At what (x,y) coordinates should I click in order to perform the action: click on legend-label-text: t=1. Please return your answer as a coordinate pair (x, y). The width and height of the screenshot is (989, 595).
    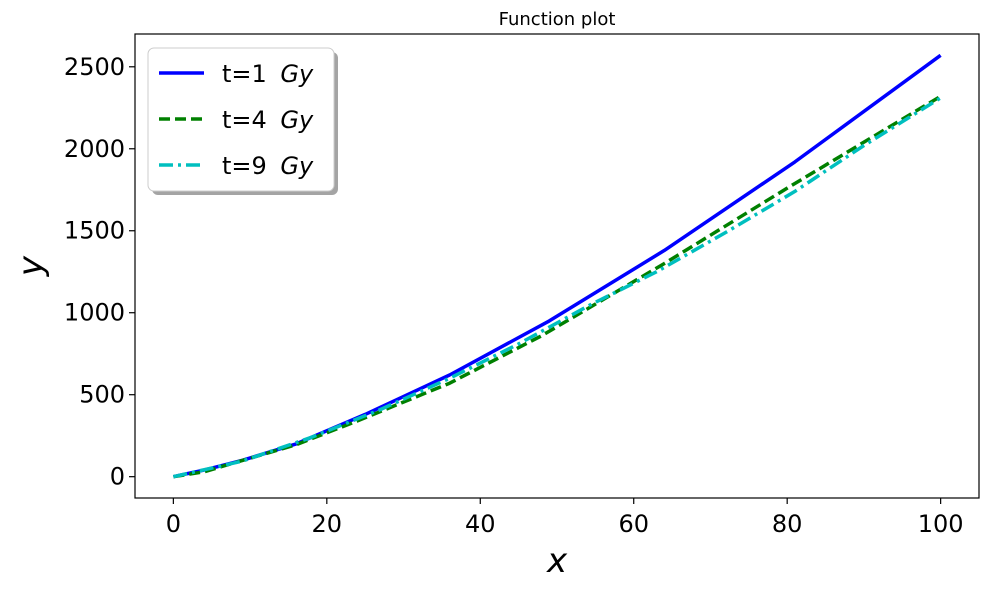
    Looking at the image, I should click on (248, 74).